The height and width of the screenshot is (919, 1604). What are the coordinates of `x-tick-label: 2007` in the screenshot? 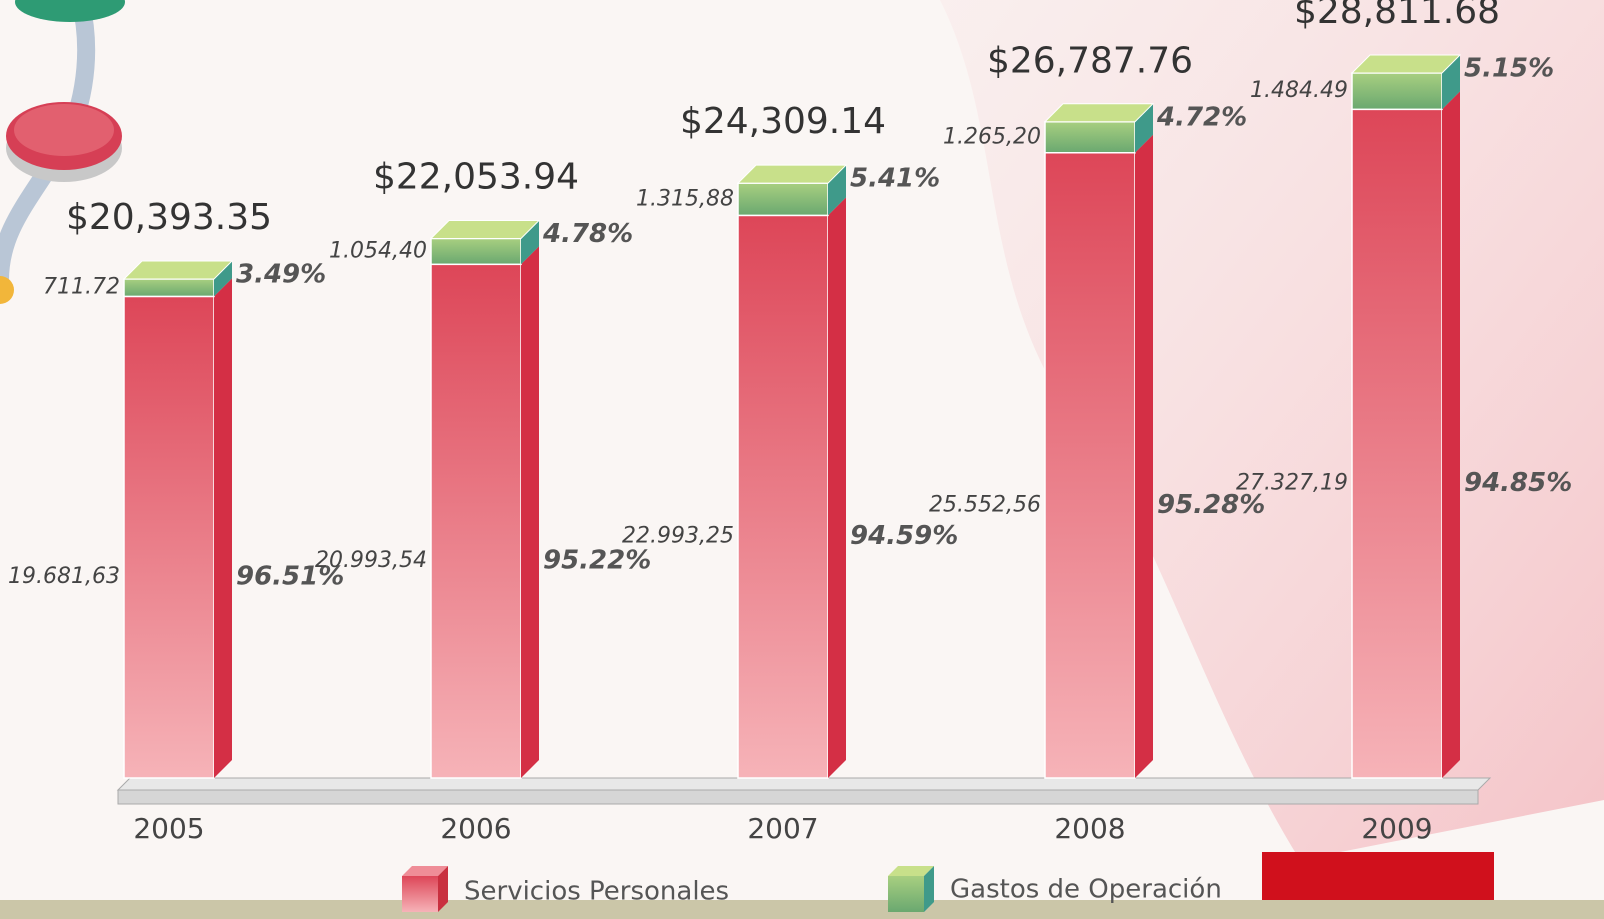 It's located at (782, 828).